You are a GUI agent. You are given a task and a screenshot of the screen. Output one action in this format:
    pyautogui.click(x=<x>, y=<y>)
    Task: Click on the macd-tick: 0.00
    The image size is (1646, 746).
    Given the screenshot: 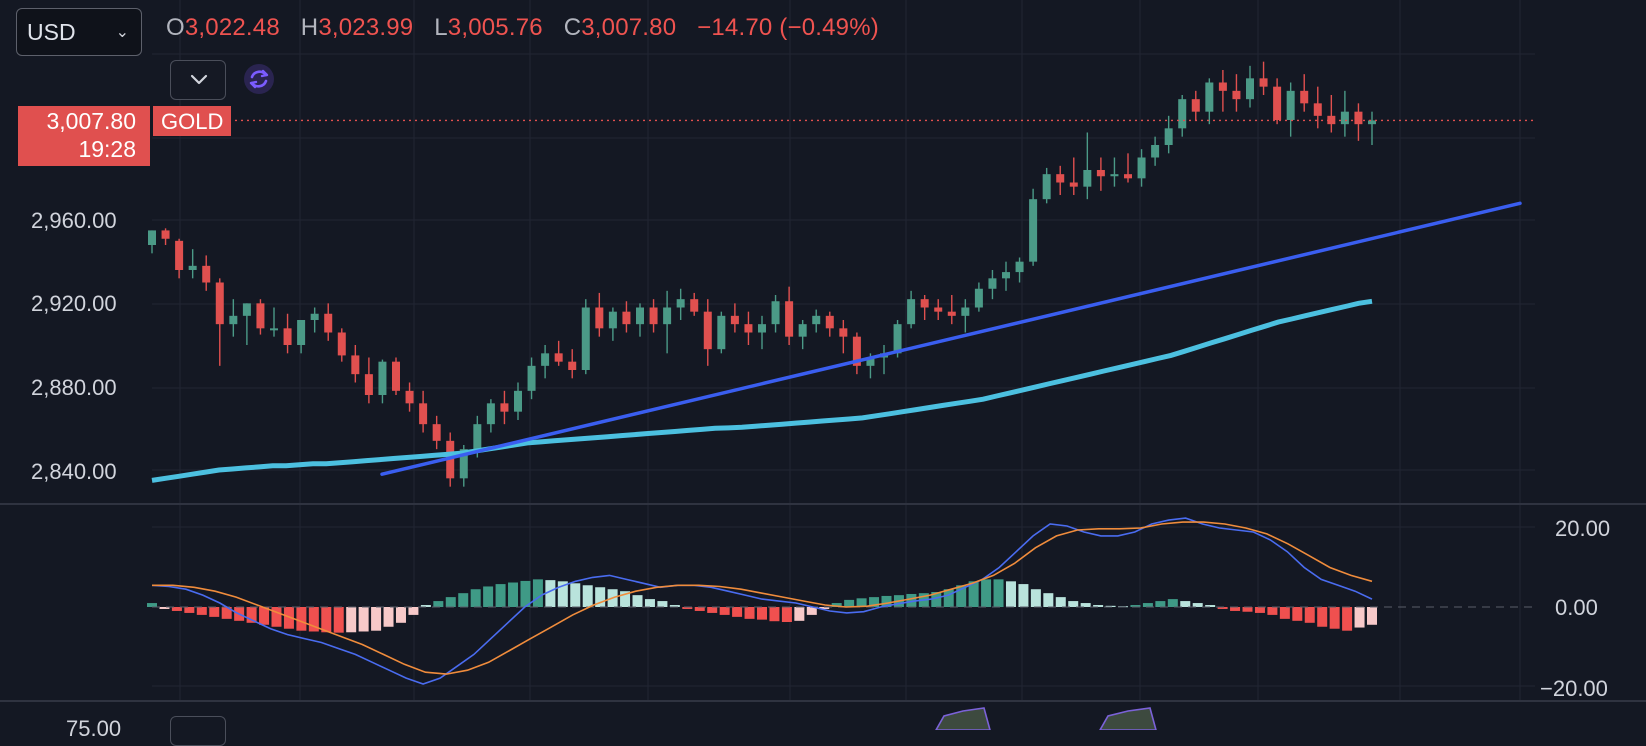 What is the action you would take?
    pyautogui.click(x=1576, y=607)
    